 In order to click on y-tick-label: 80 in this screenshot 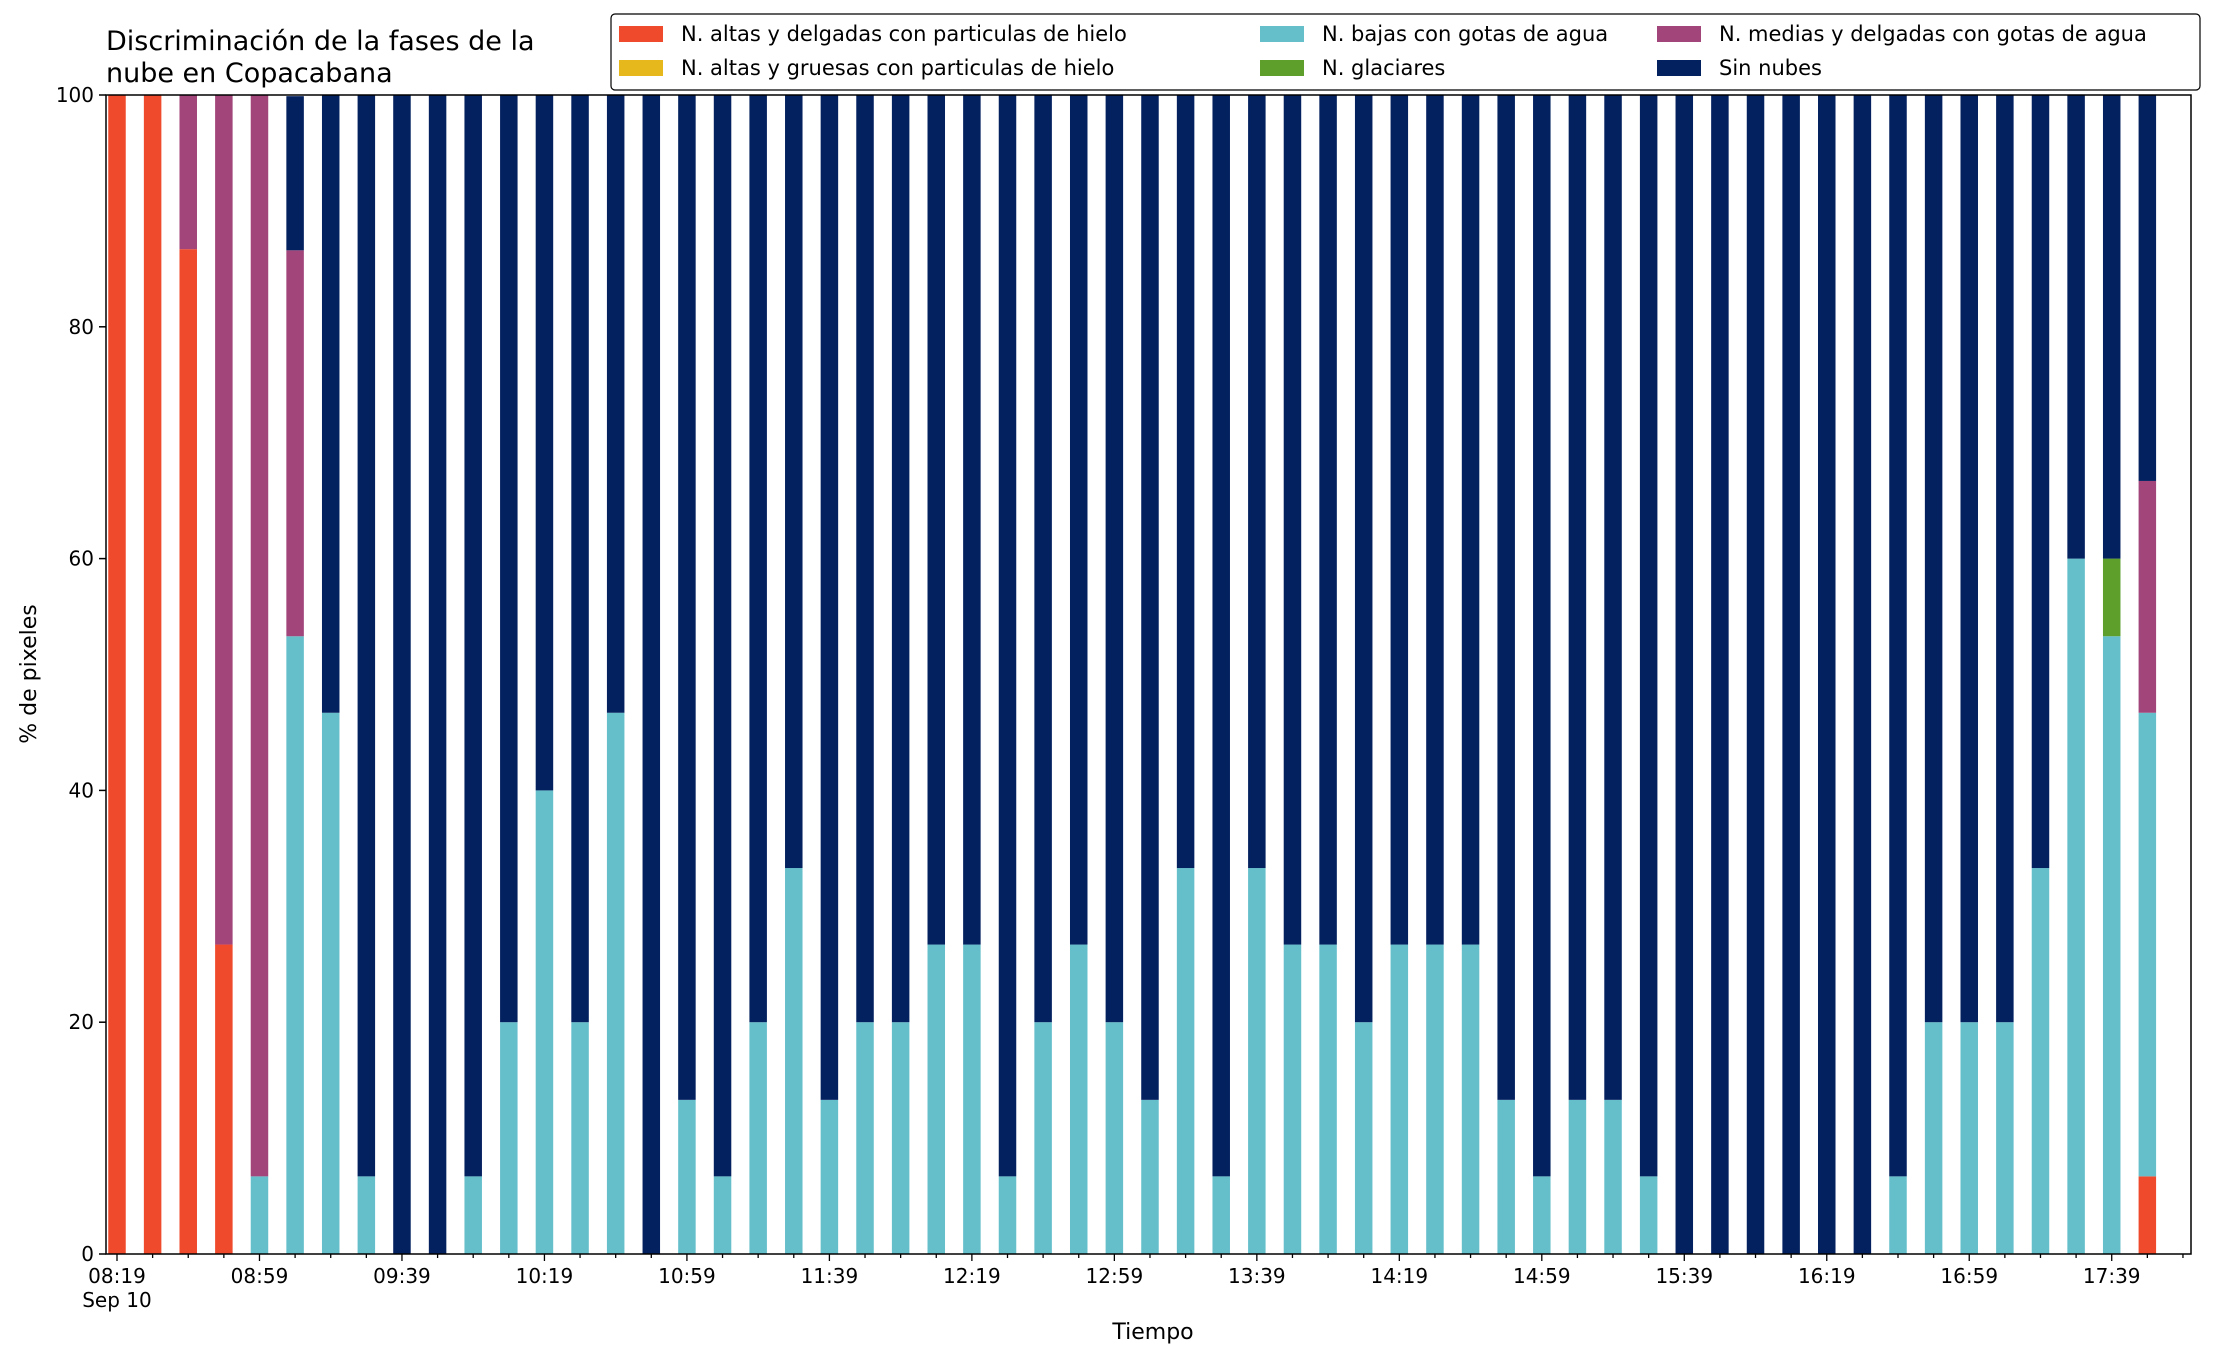, I will do `click(81, 327)`.